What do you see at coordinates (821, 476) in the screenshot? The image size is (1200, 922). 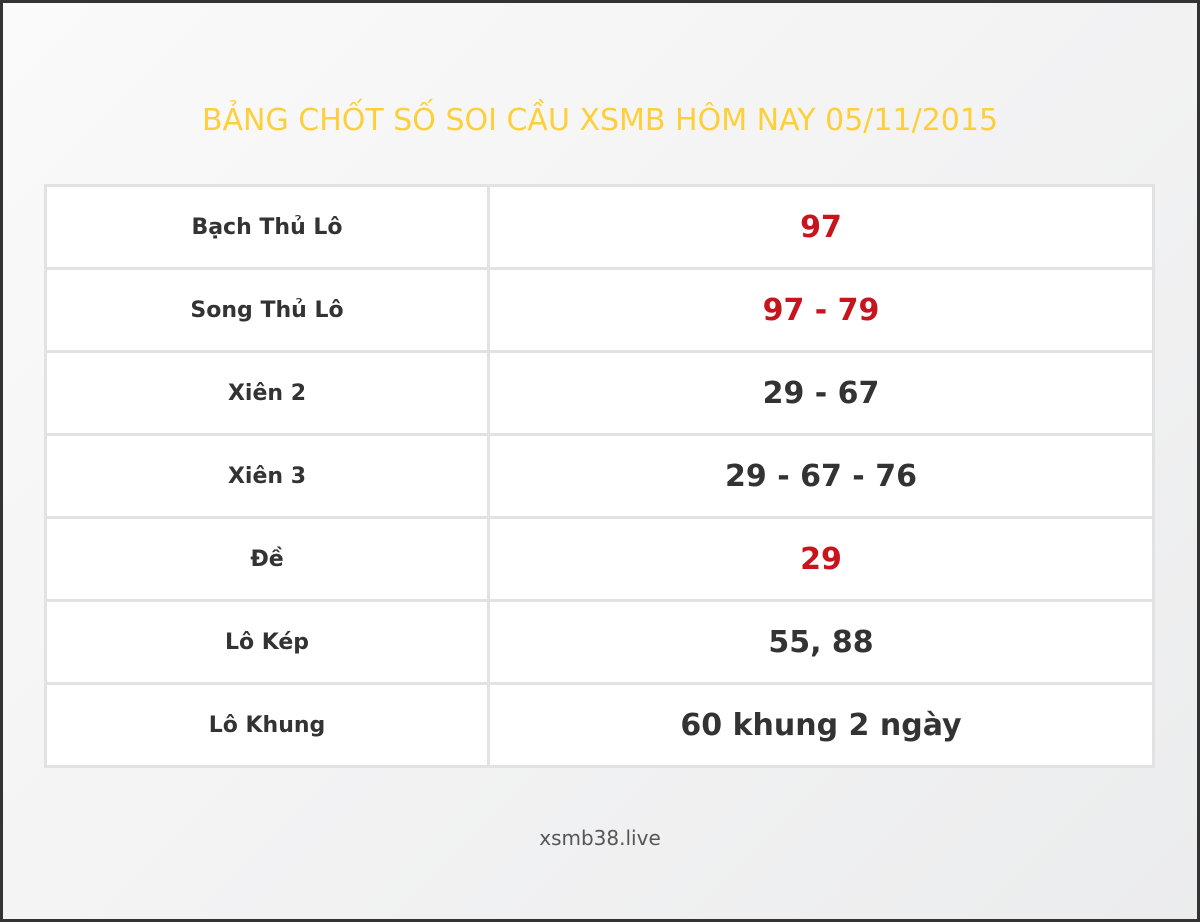 I see `row-value: 29 - 67 - 76` at bounding box center [821, 476].